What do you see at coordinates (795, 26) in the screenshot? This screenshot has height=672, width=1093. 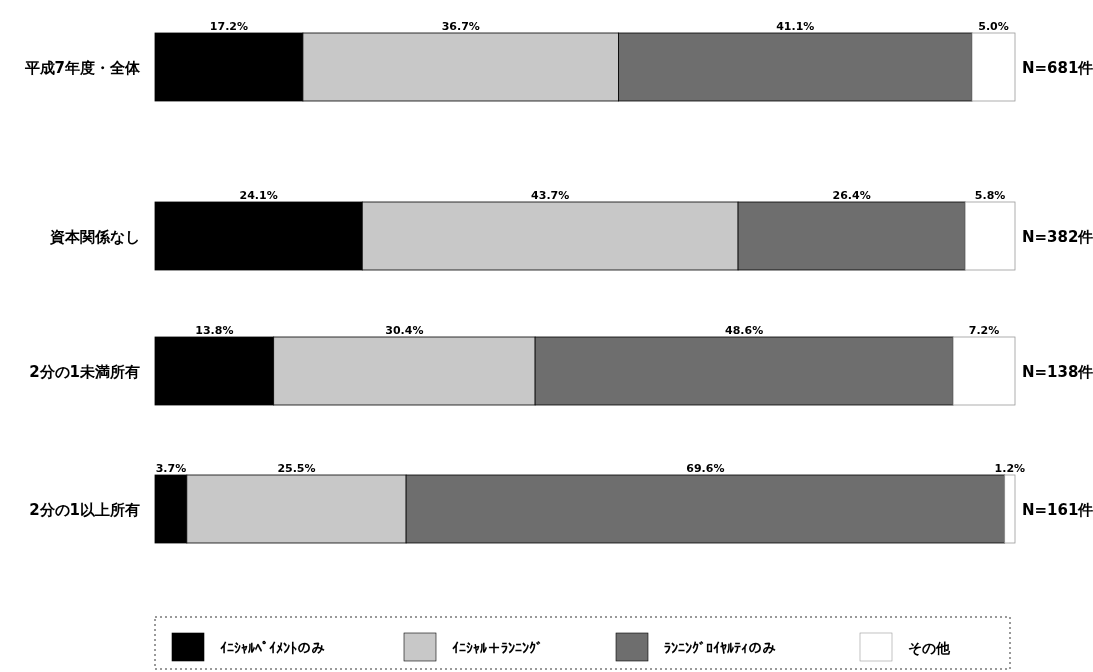 I see `data-label: 41.1%` at bounding box center [795, 26].